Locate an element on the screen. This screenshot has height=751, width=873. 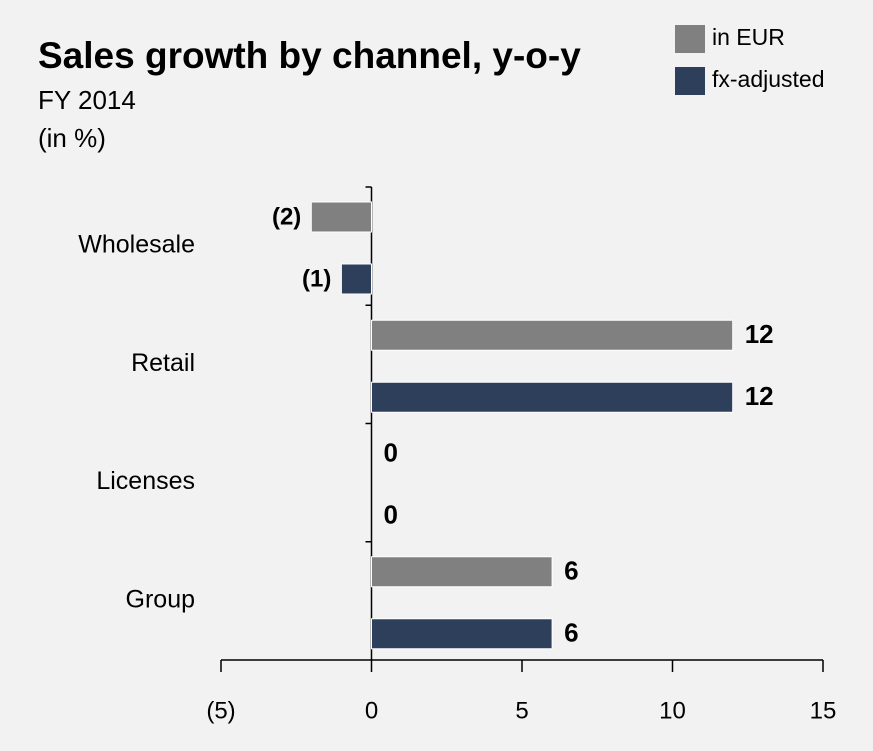
y-tick-label: Licenses is located at coordinates (145, 481).